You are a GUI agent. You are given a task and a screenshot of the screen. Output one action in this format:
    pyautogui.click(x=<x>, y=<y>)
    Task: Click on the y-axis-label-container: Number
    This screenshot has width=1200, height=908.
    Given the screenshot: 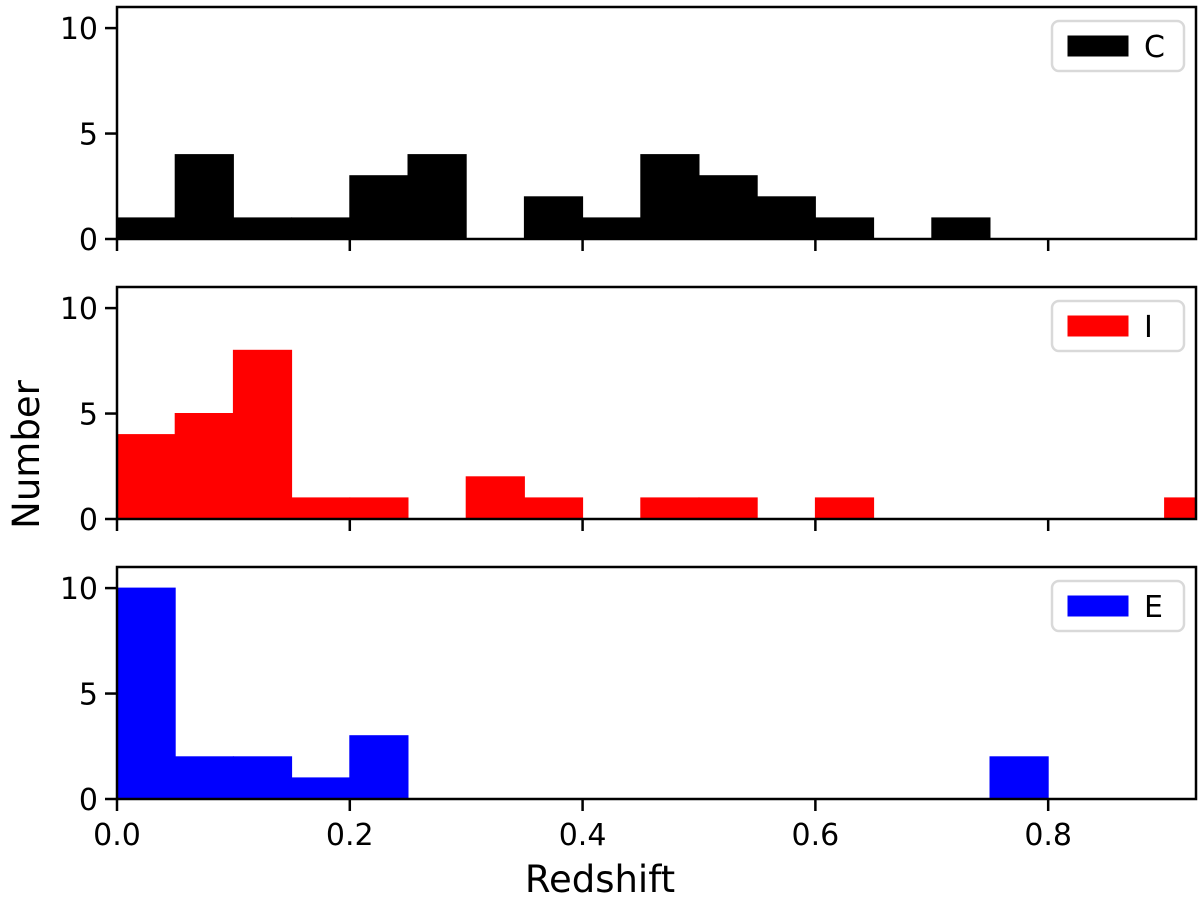 What is the action you would take?
    pyautogui.click(x=26, y=454)
    